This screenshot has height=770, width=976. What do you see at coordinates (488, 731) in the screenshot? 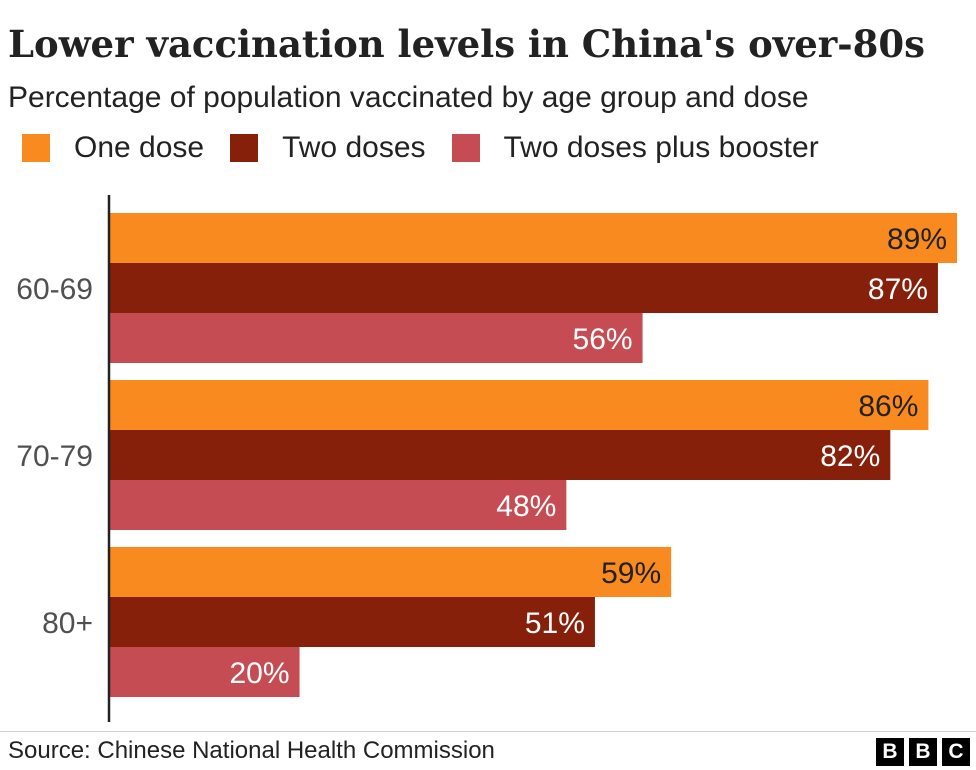
I see `footer-divider` at bounding box center [488, 731].